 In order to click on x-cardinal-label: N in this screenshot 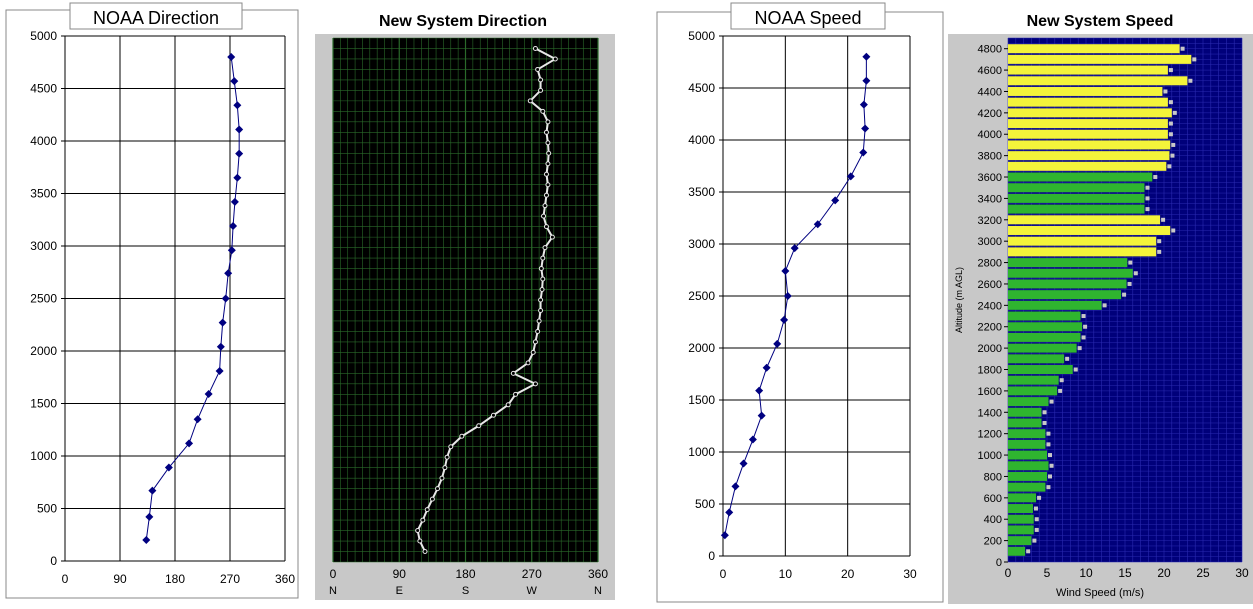, I will do `click(333, 591)`.